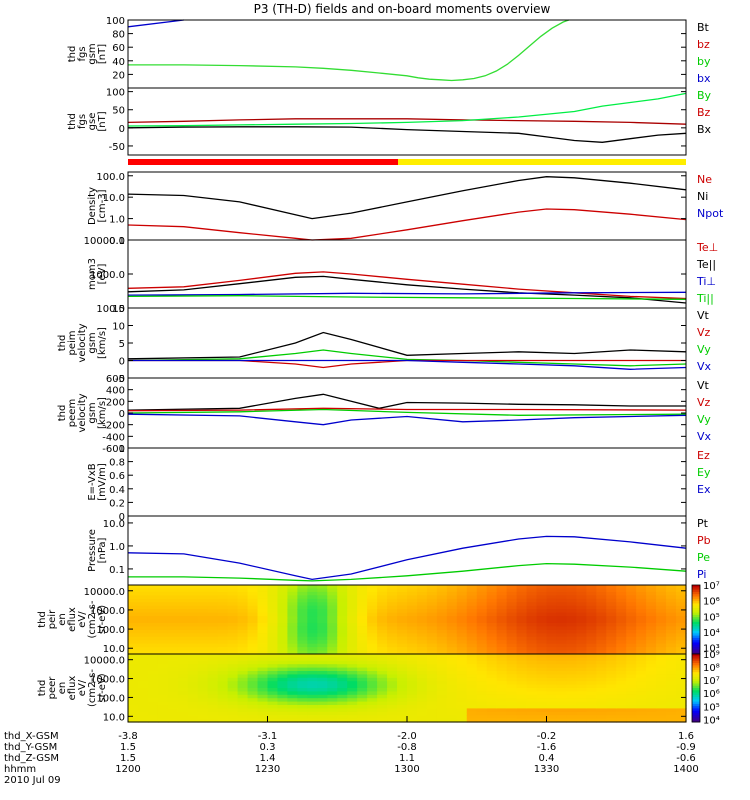  I want to click on series-line-Ni, so click(407, 198).